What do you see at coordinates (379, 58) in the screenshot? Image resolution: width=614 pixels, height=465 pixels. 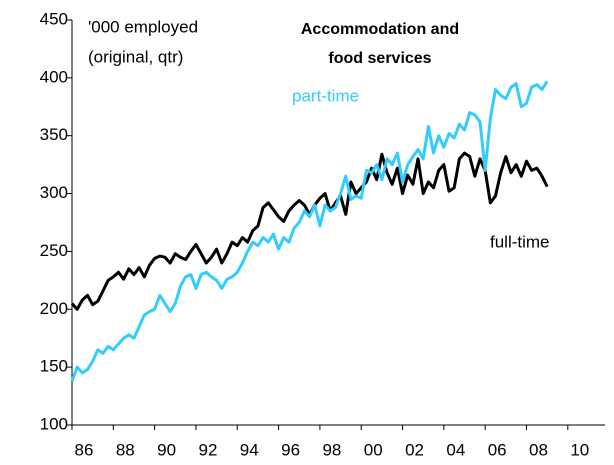 I see `chart-title: food services` at bounding box center [379, 58].